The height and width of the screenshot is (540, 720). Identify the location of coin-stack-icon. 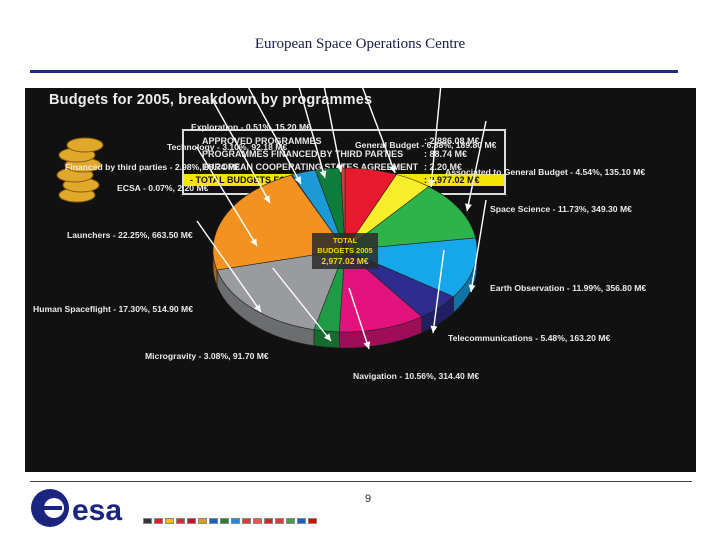
(80, 170).